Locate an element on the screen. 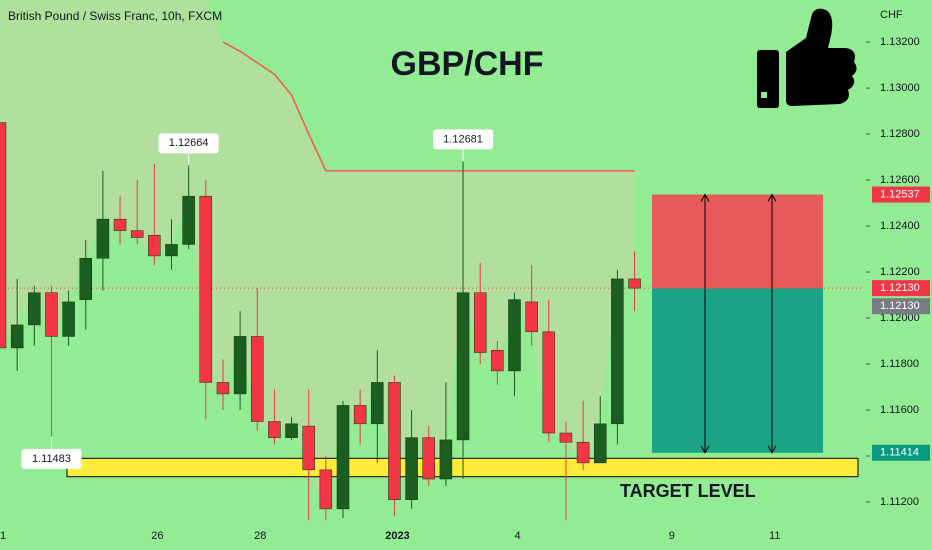 Image resolution: width=932 pixels, height=550 pixels. y-tick-label: 1.13200 is located at coordinates (900, 42).